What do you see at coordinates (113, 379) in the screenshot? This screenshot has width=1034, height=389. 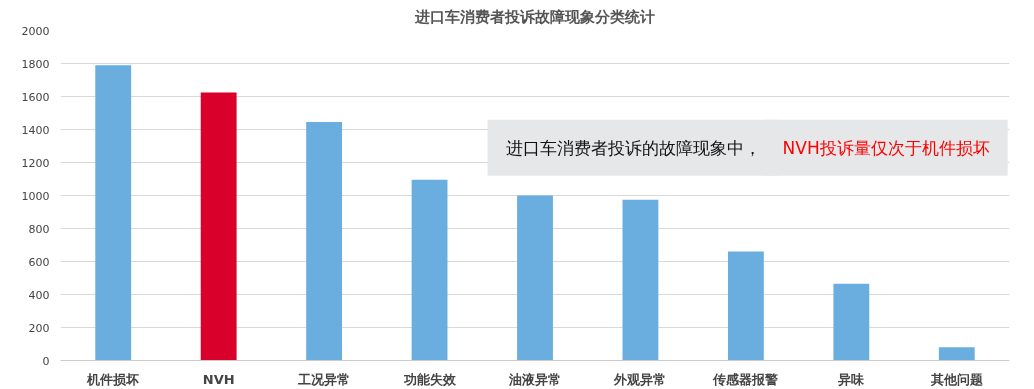 I see `x-tick-label: 机件损坏` at bounding box center [113, 379].